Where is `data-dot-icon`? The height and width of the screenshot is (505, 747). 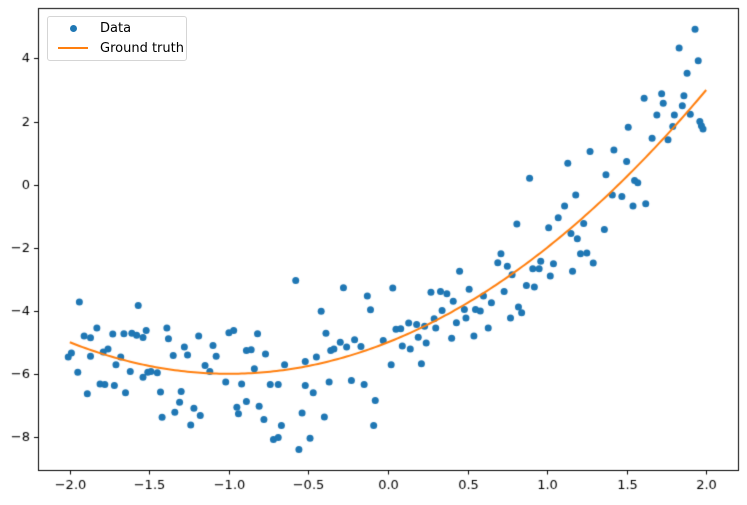
data-dot-icon is located at coordinates (73, 29).